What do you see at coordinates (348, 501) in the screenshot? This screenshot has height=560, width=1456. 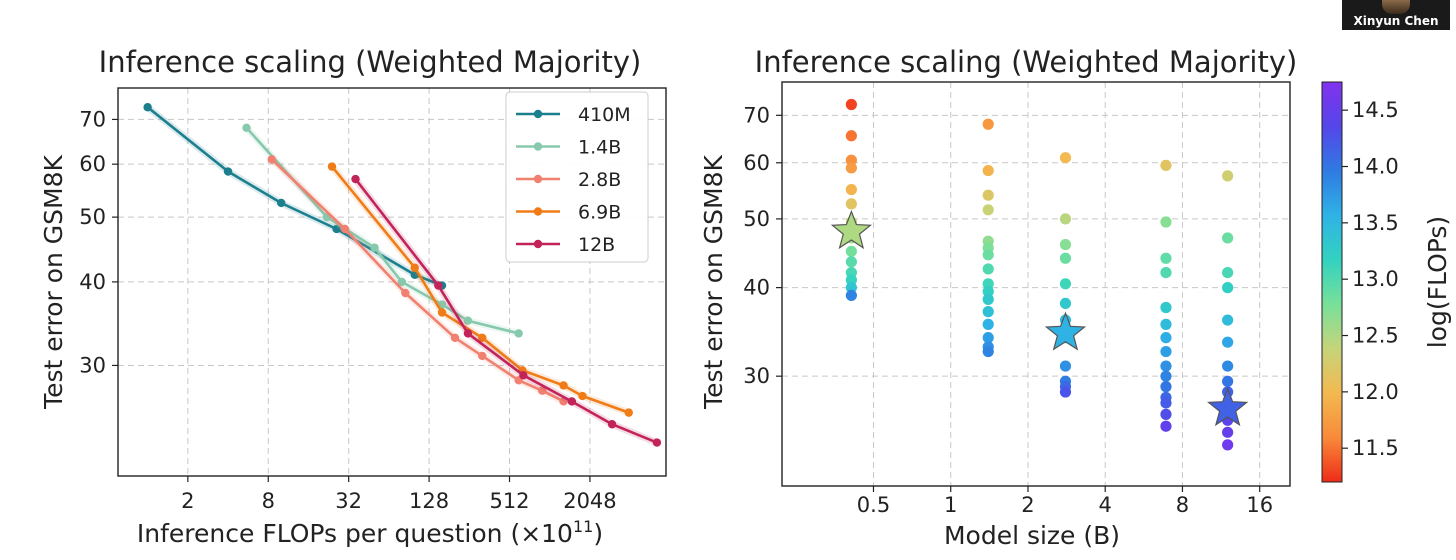 I see `left-x-tick-label: 32` at bounding box center [348, 501].